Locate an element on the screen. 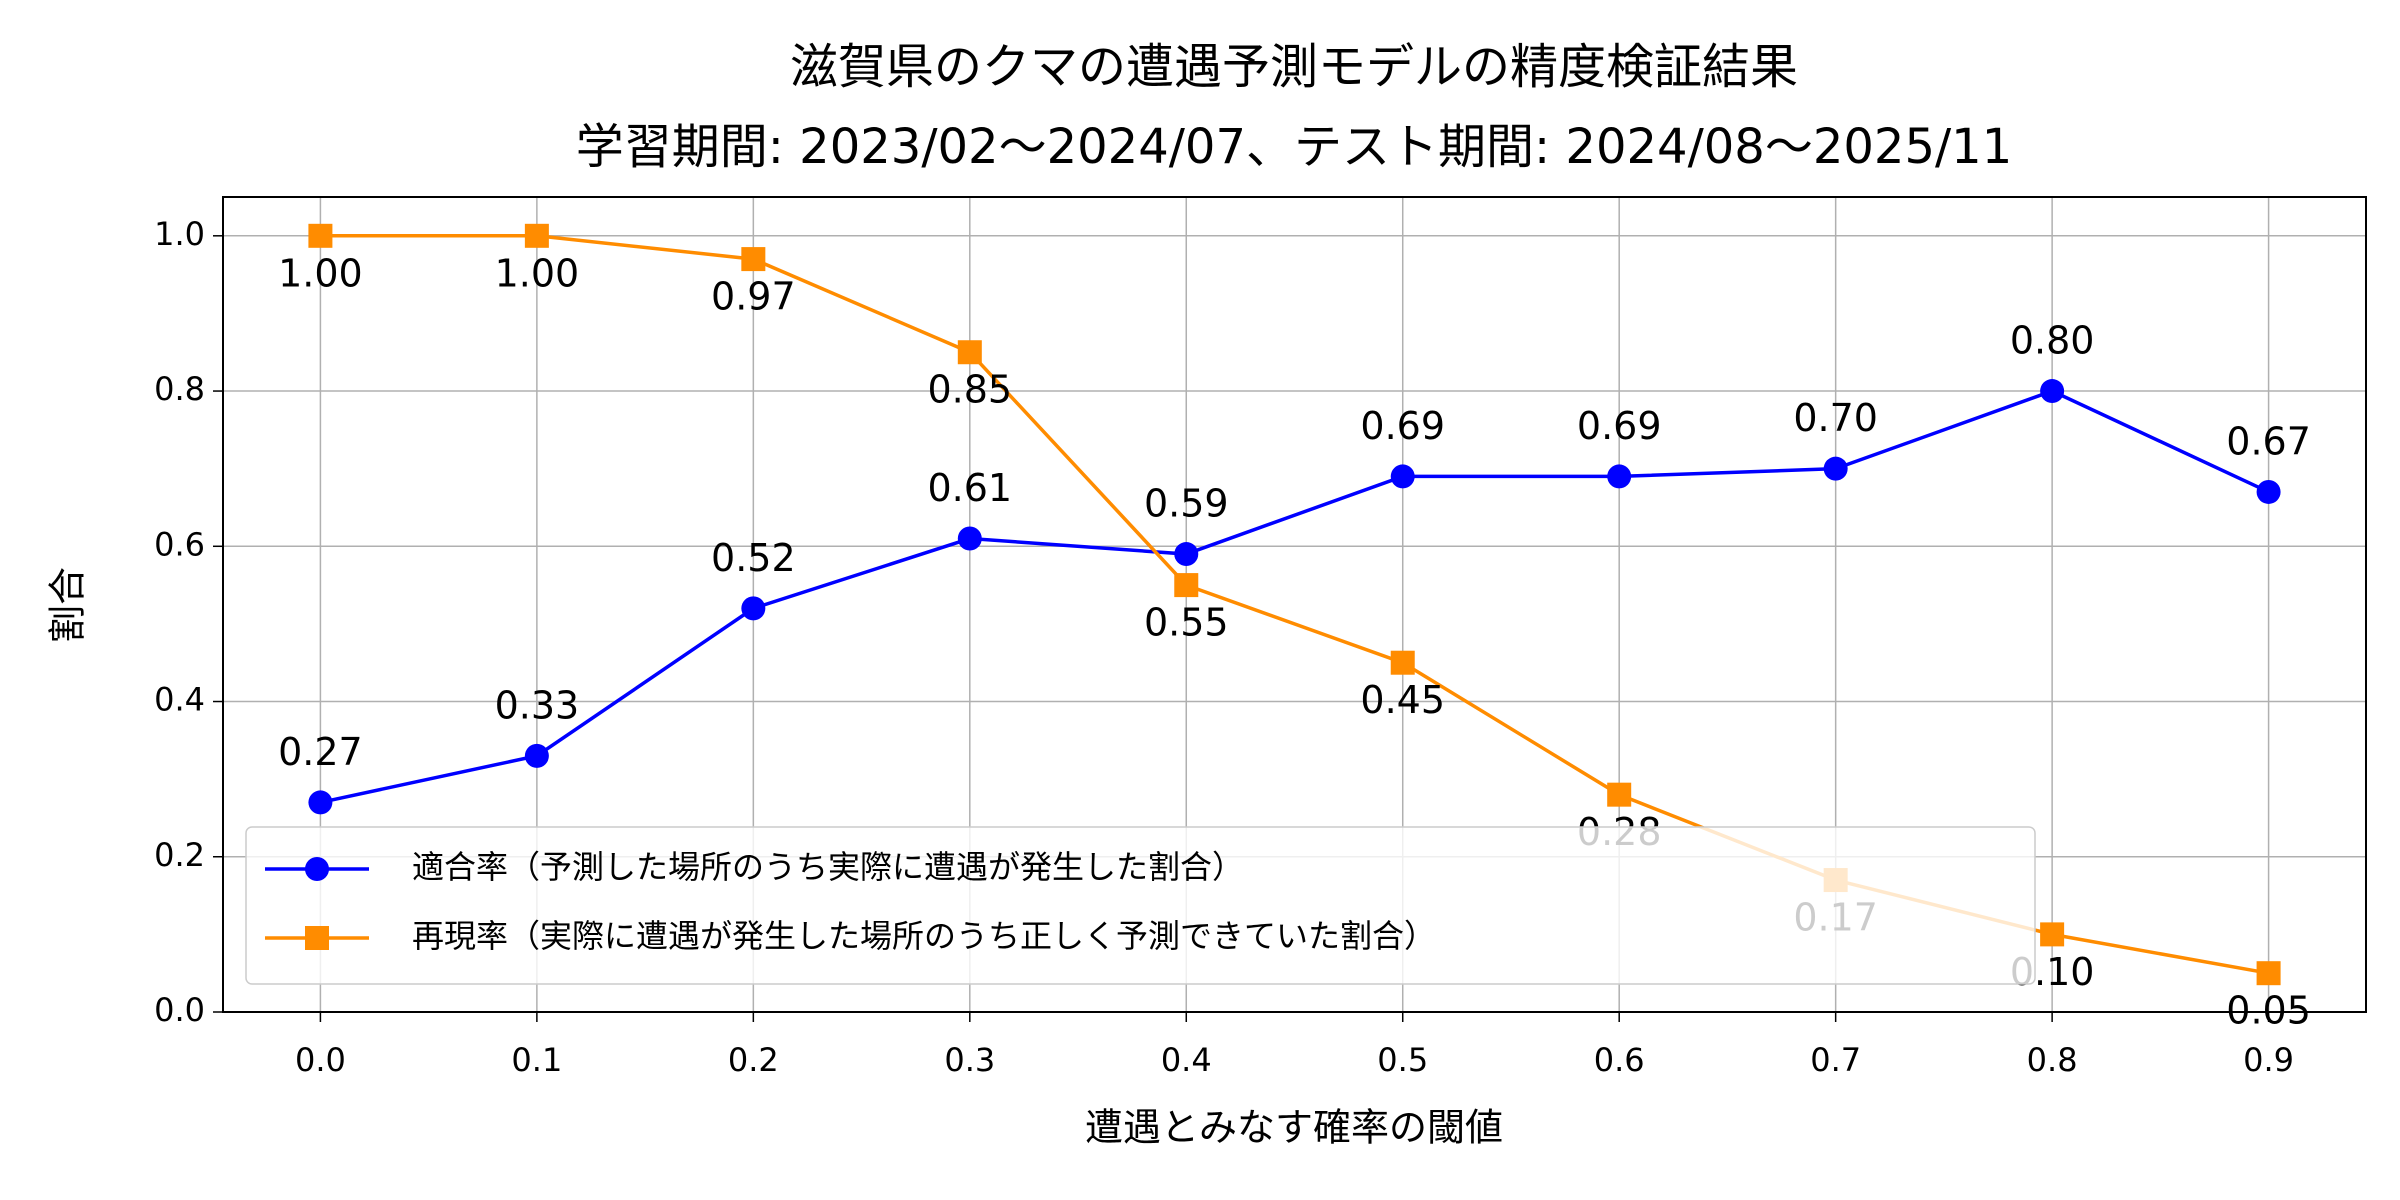 The image size is (2400, 1200). y-tick-label: 0.4 is located at coordinates (179, 700).